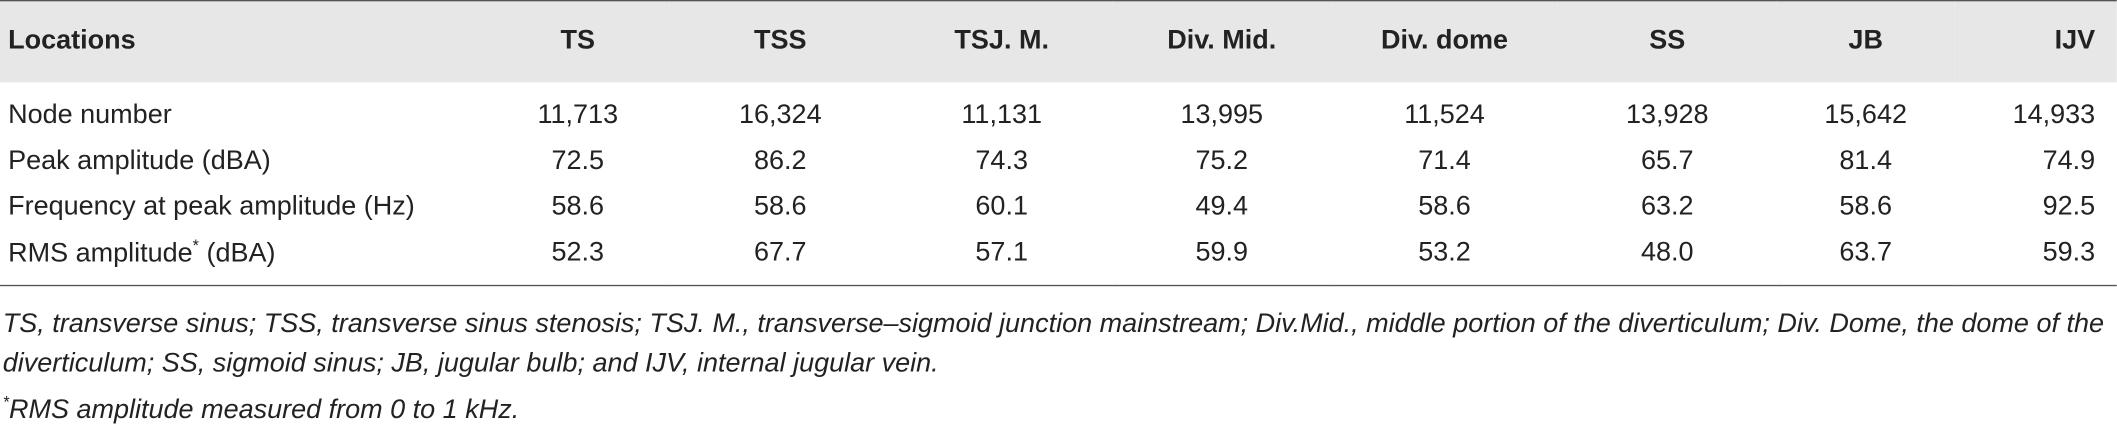 The width and height of the screenshot is (2117, 430). I want to click on cell: 86.2, so click(780, 160).